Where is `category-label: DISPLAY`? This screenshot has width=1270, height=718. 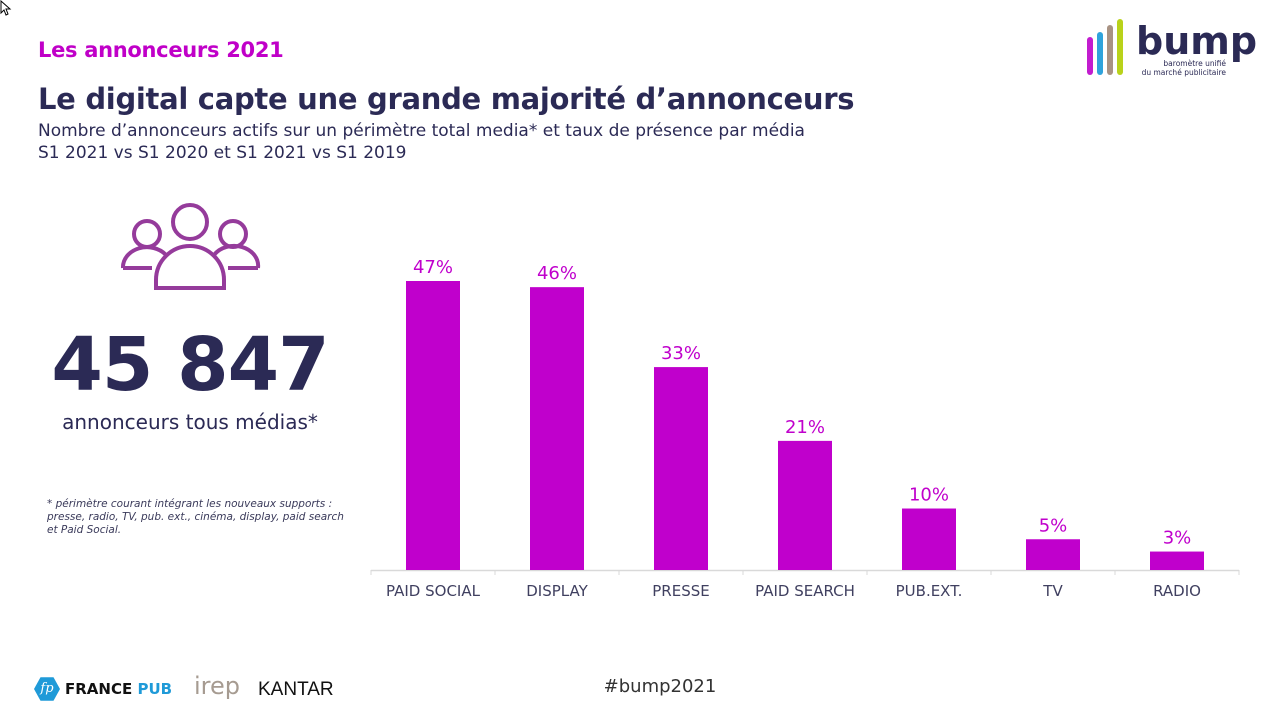 category-label: DISPLAY is located at coordinates (557, 591).